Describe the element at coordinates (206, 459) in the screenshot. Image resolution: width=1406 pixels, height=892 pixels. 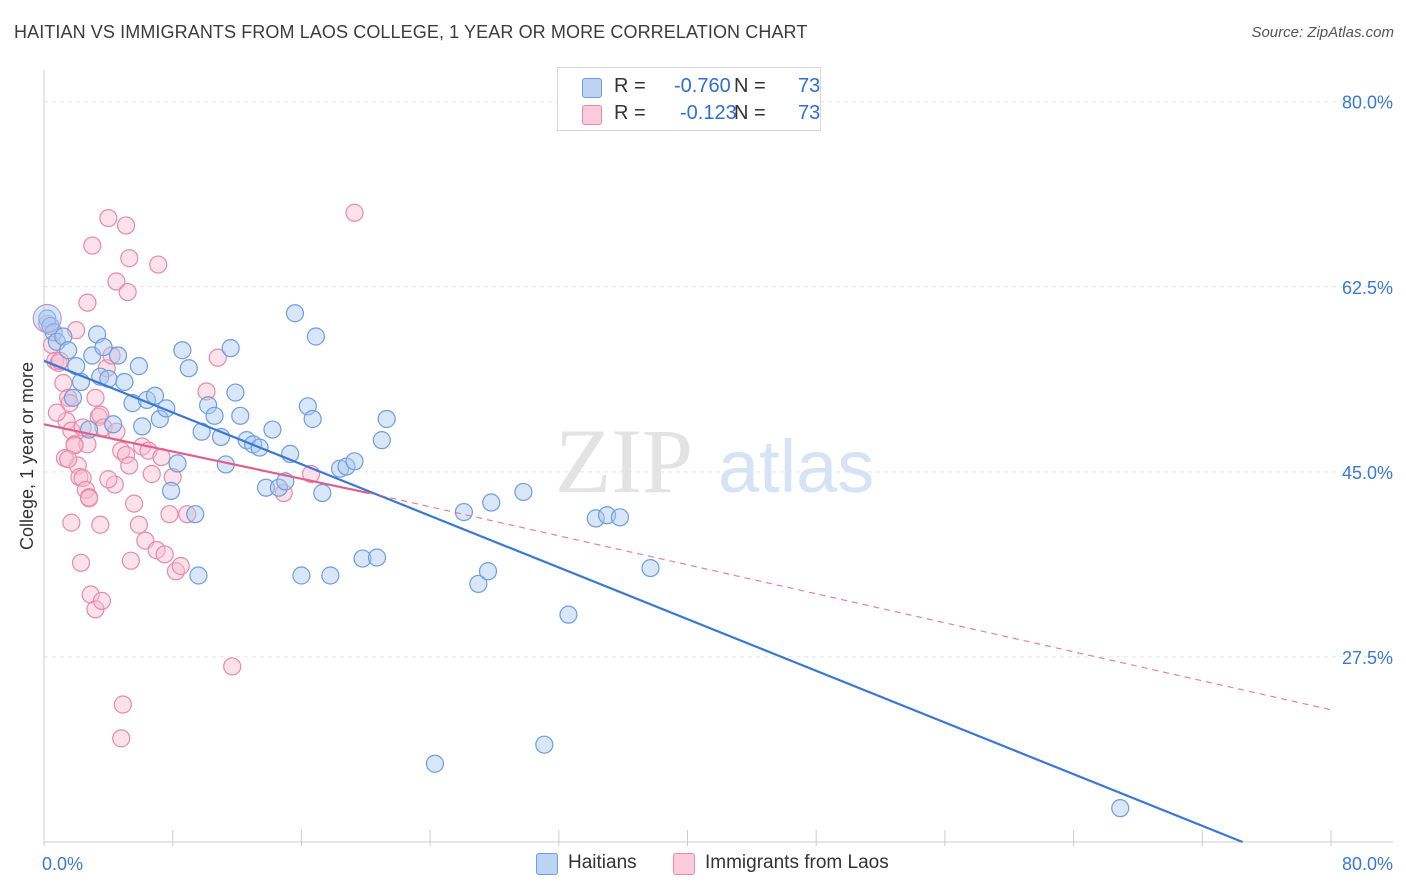
I see `trend-line` at that location.